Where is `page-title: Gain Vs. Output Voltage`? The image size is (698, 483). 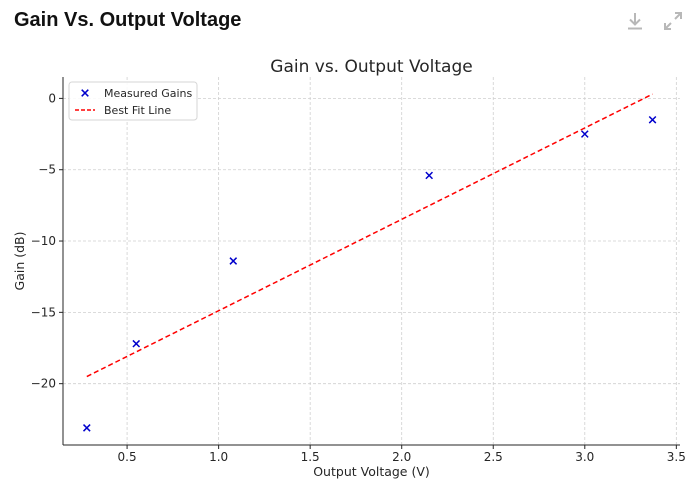
page-title: Gain Vs. Output Voltage is located at coordinates (128, 20).